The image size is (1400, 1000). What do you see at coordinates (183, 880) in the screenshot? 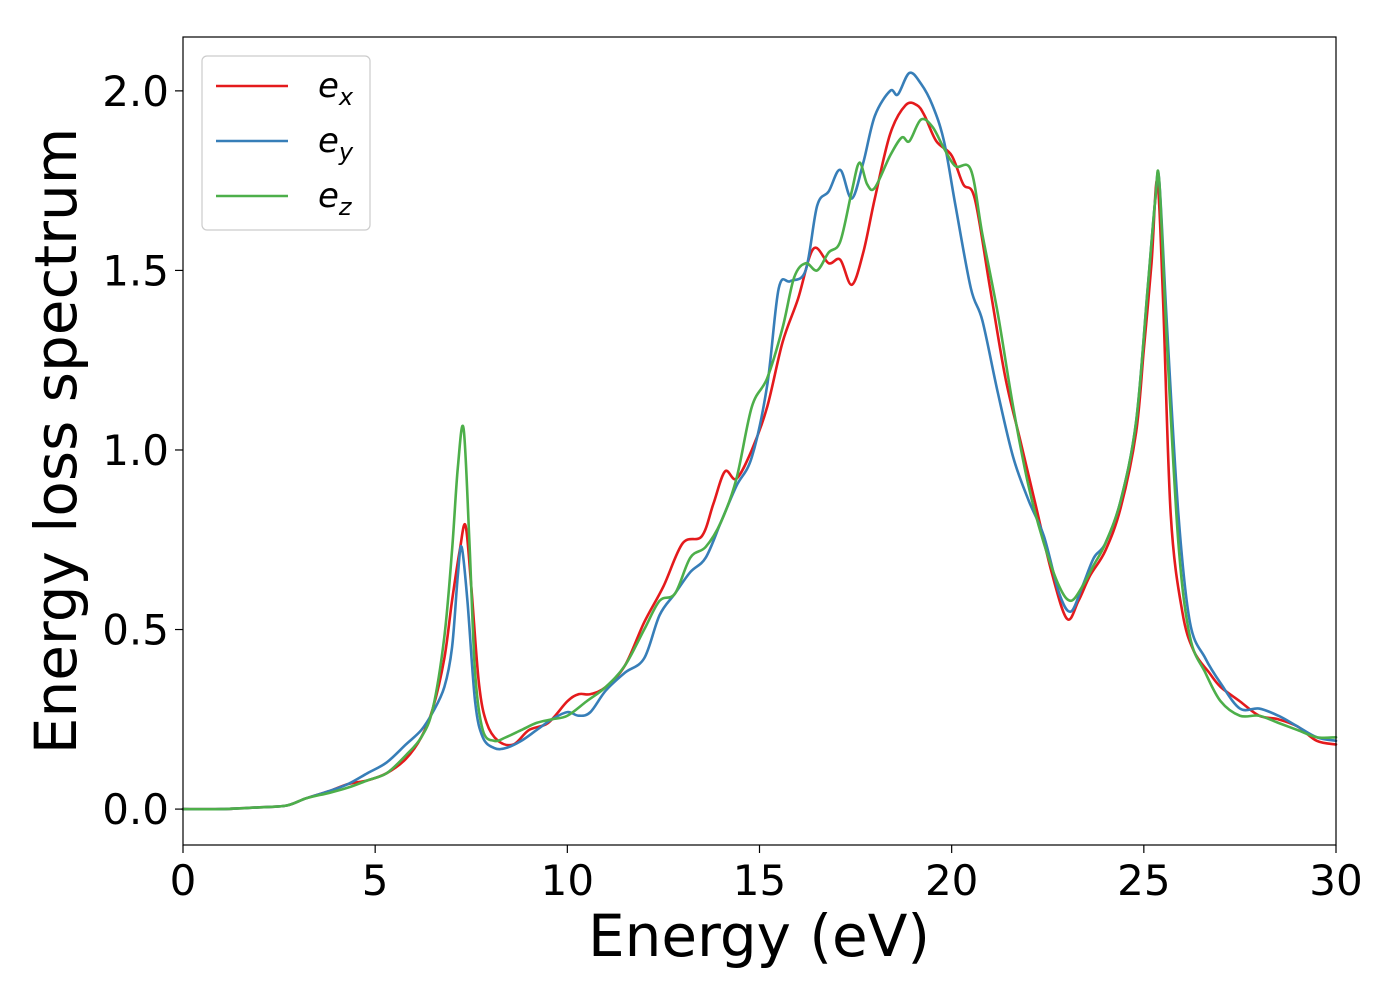
I see `x-tick-label: 0` at bounding box center [183, 880].